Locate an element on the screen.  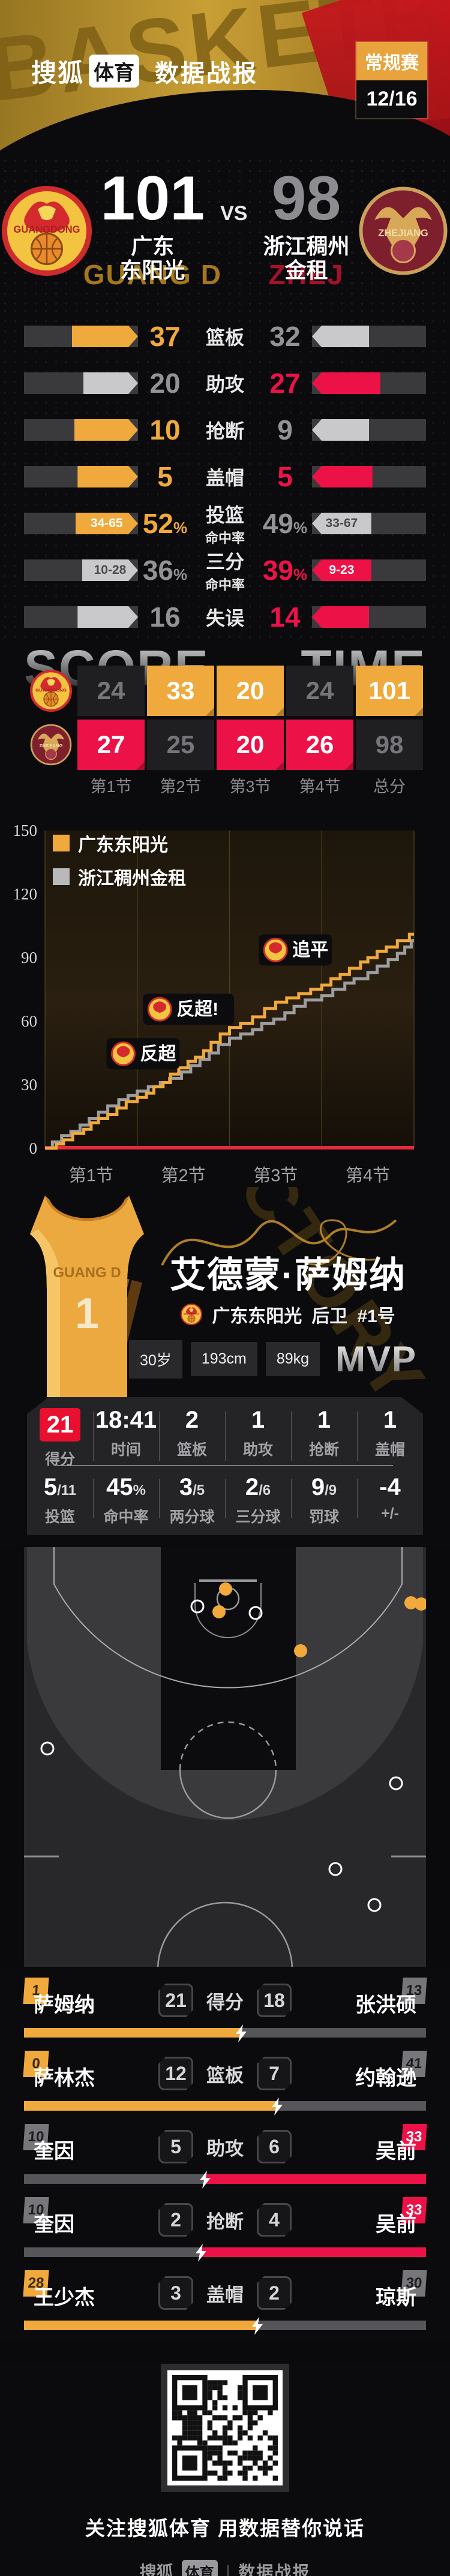
quarter-labels: 第1节 第2节 第3节 第4节 总分 is located at coordinates (249, 786).